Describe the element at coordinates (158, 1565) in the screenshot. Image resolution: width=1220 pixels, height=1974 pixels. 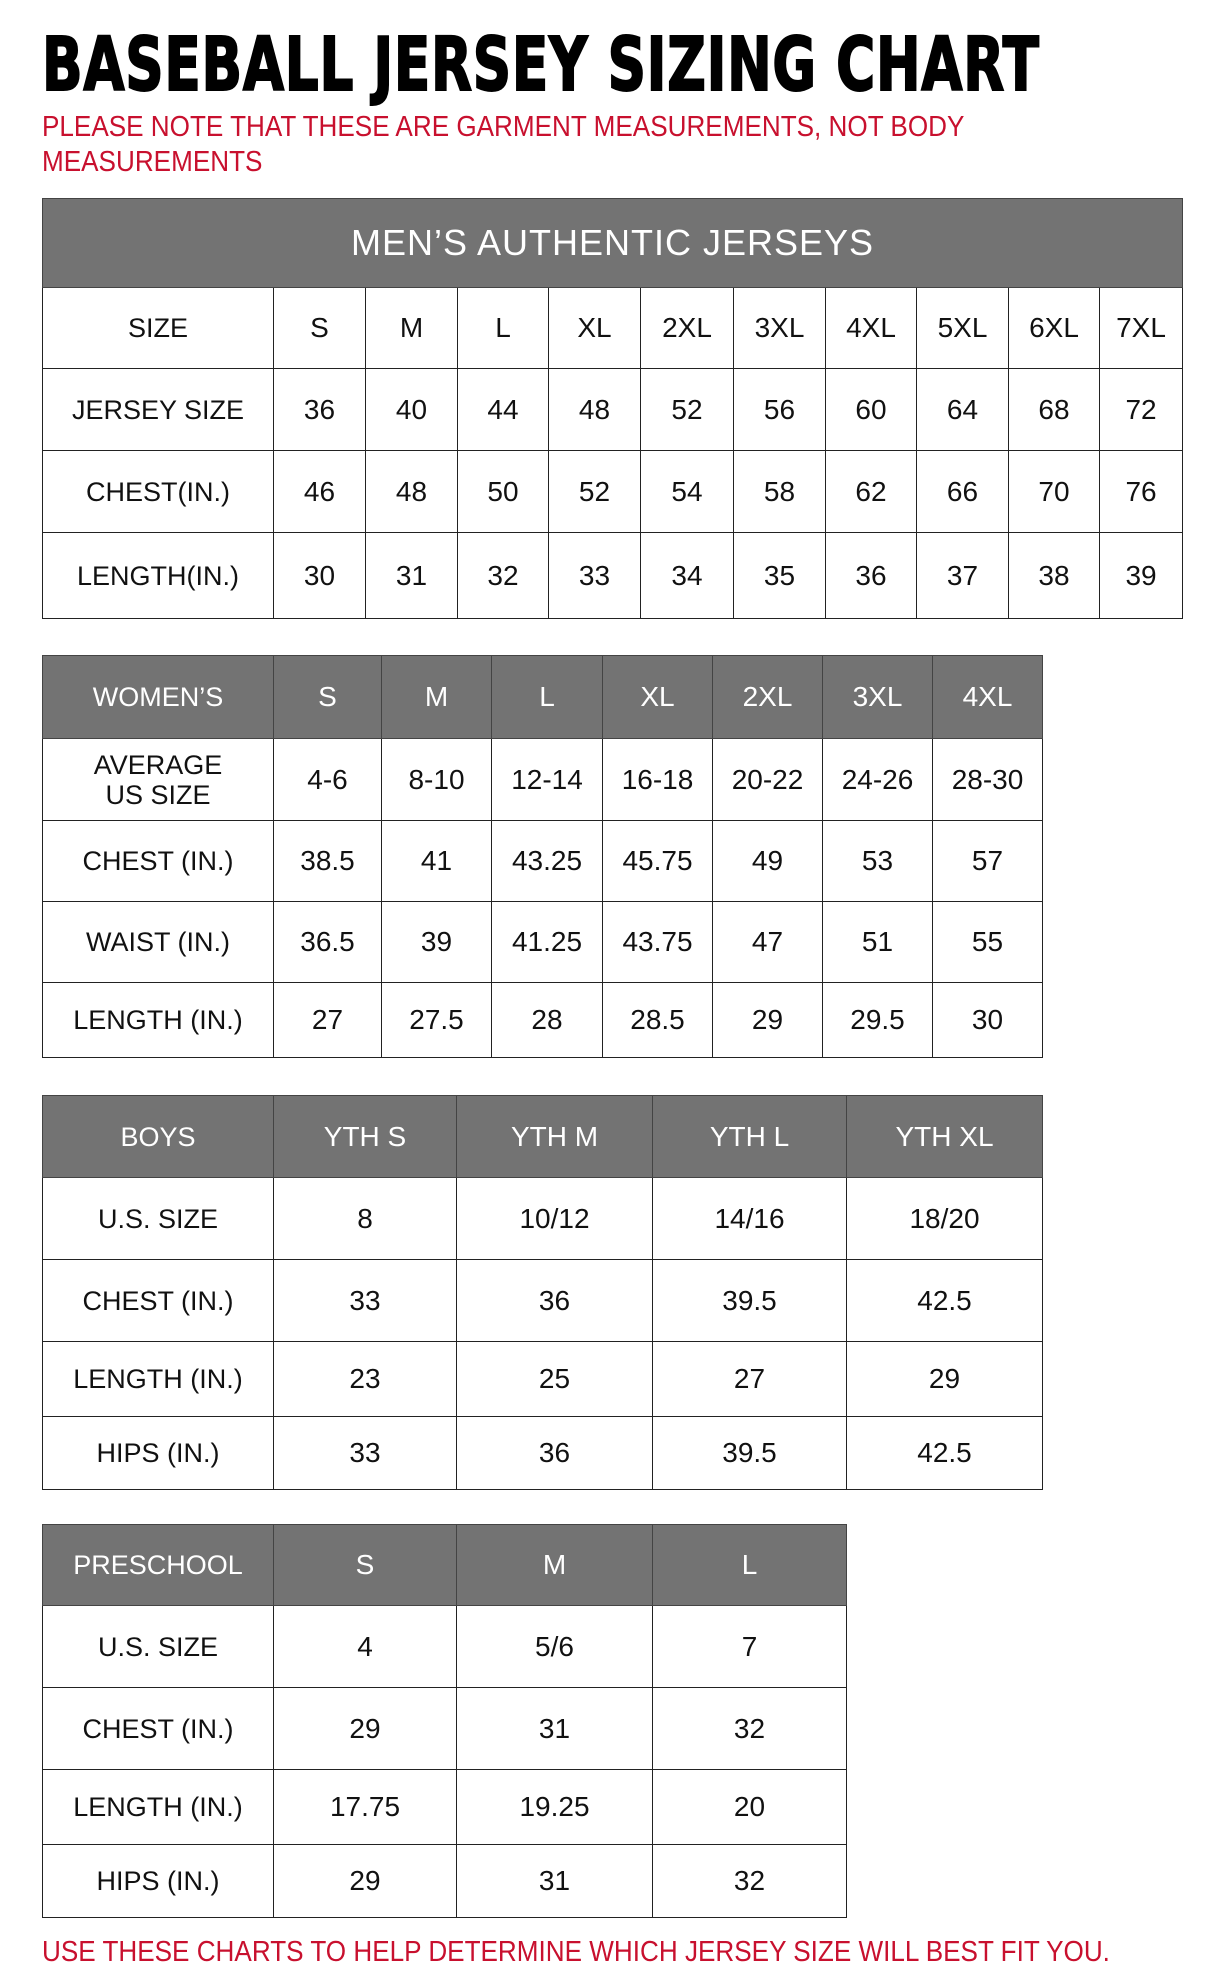
I see `header-label: PRESCHOOL` at that location.